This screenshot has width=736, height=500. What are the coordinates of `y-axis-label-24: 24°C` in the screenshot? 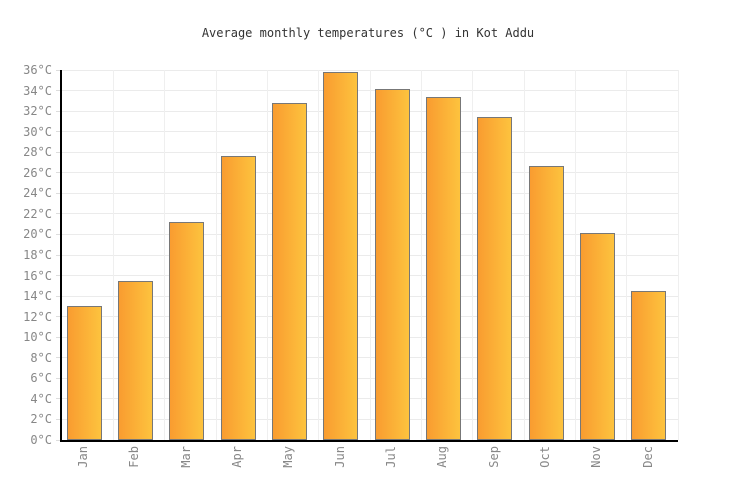 It's located at (37, 193).